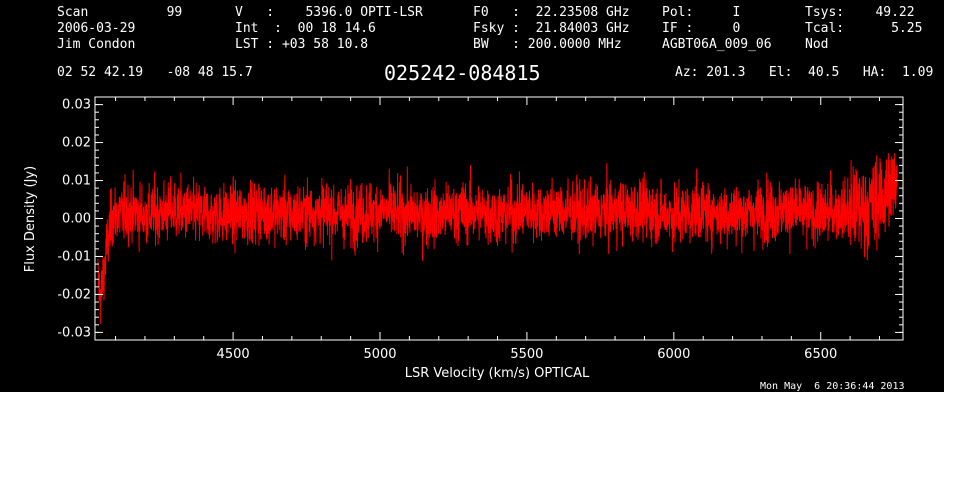  I want to click on x-tick-label: 6000, so click(673, 354).